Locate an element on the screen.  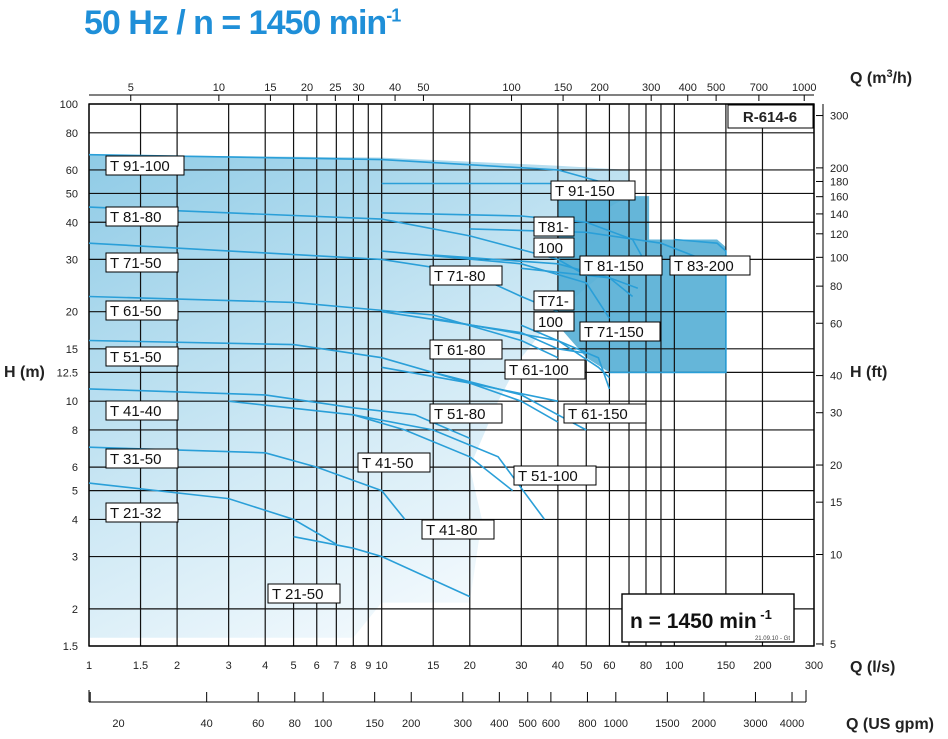
x-tick-label: 3 is located at coordinates (229, 666).